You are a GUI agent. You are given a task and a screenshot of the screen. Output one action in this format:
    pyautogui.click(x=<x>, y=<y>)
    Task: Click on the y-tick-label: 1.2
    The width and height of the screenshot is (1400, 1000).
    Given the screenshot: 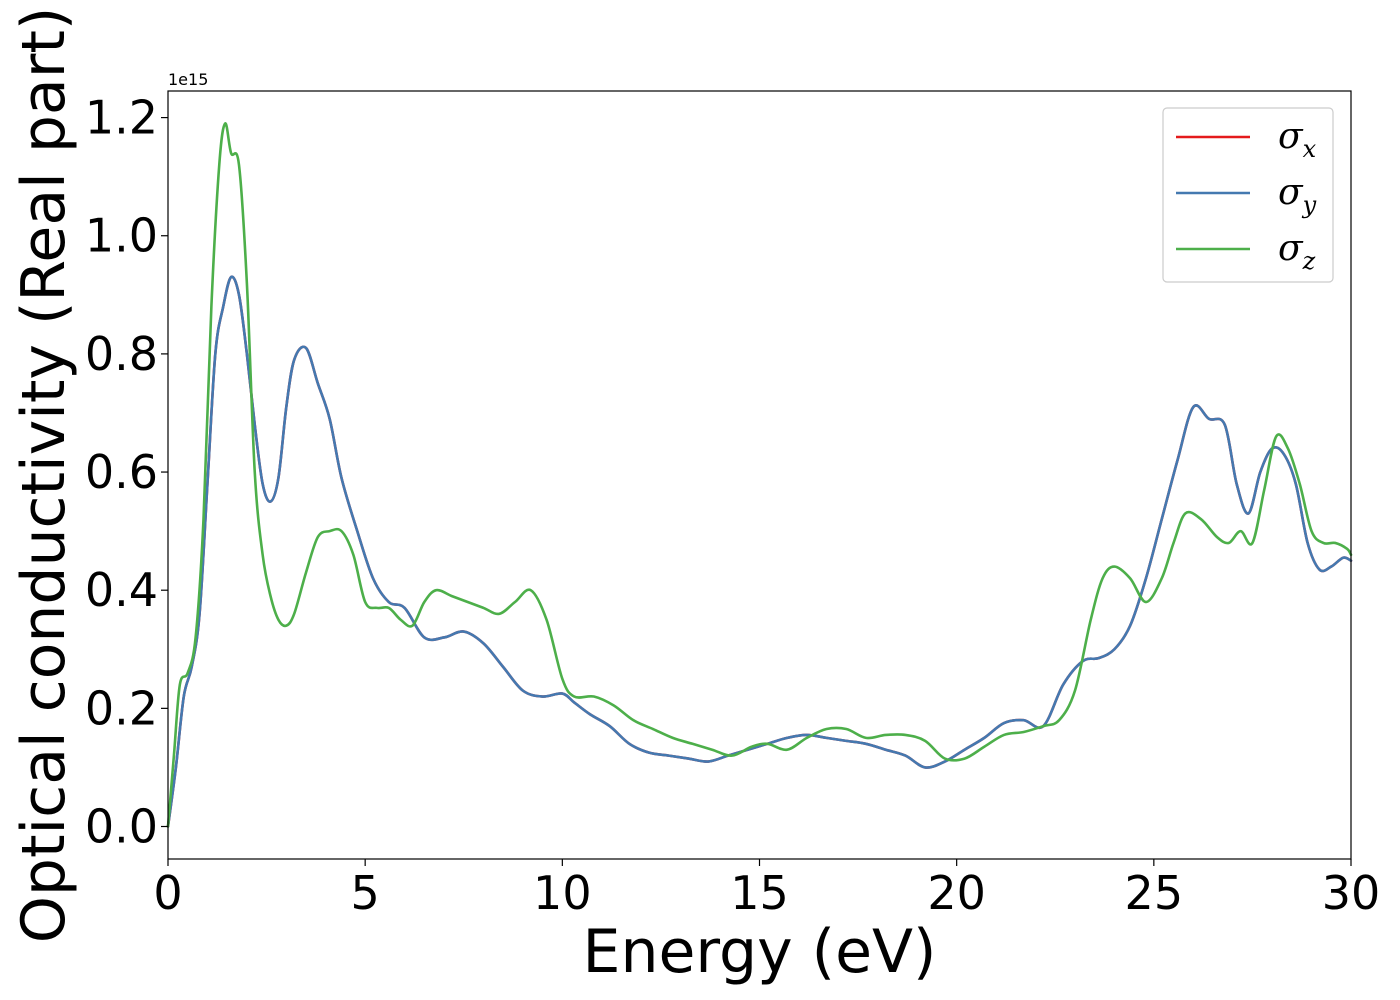 What is the action you would take?
    pyautogui.click(x=121, y=118)
    